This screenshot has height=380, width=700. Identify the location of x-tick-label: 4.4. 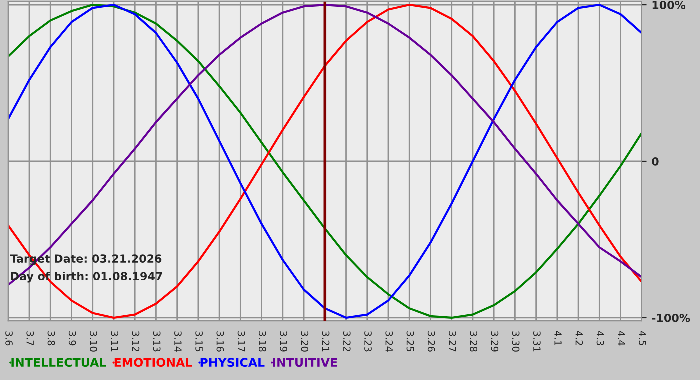
(622, 338).